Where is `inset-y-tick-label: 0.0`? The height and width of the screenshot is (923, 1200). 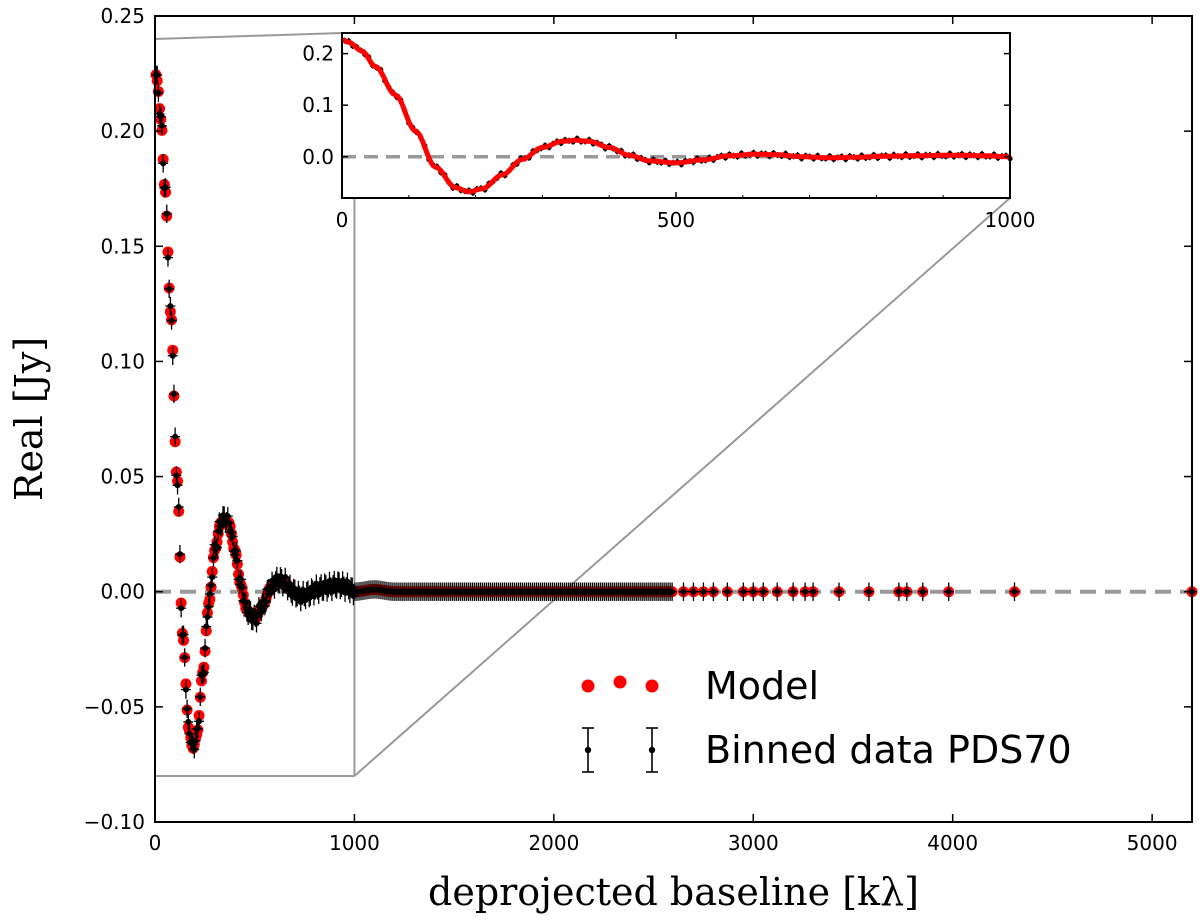 inset-y-tick-label: 0.0 is located at coordinates (318, 157).